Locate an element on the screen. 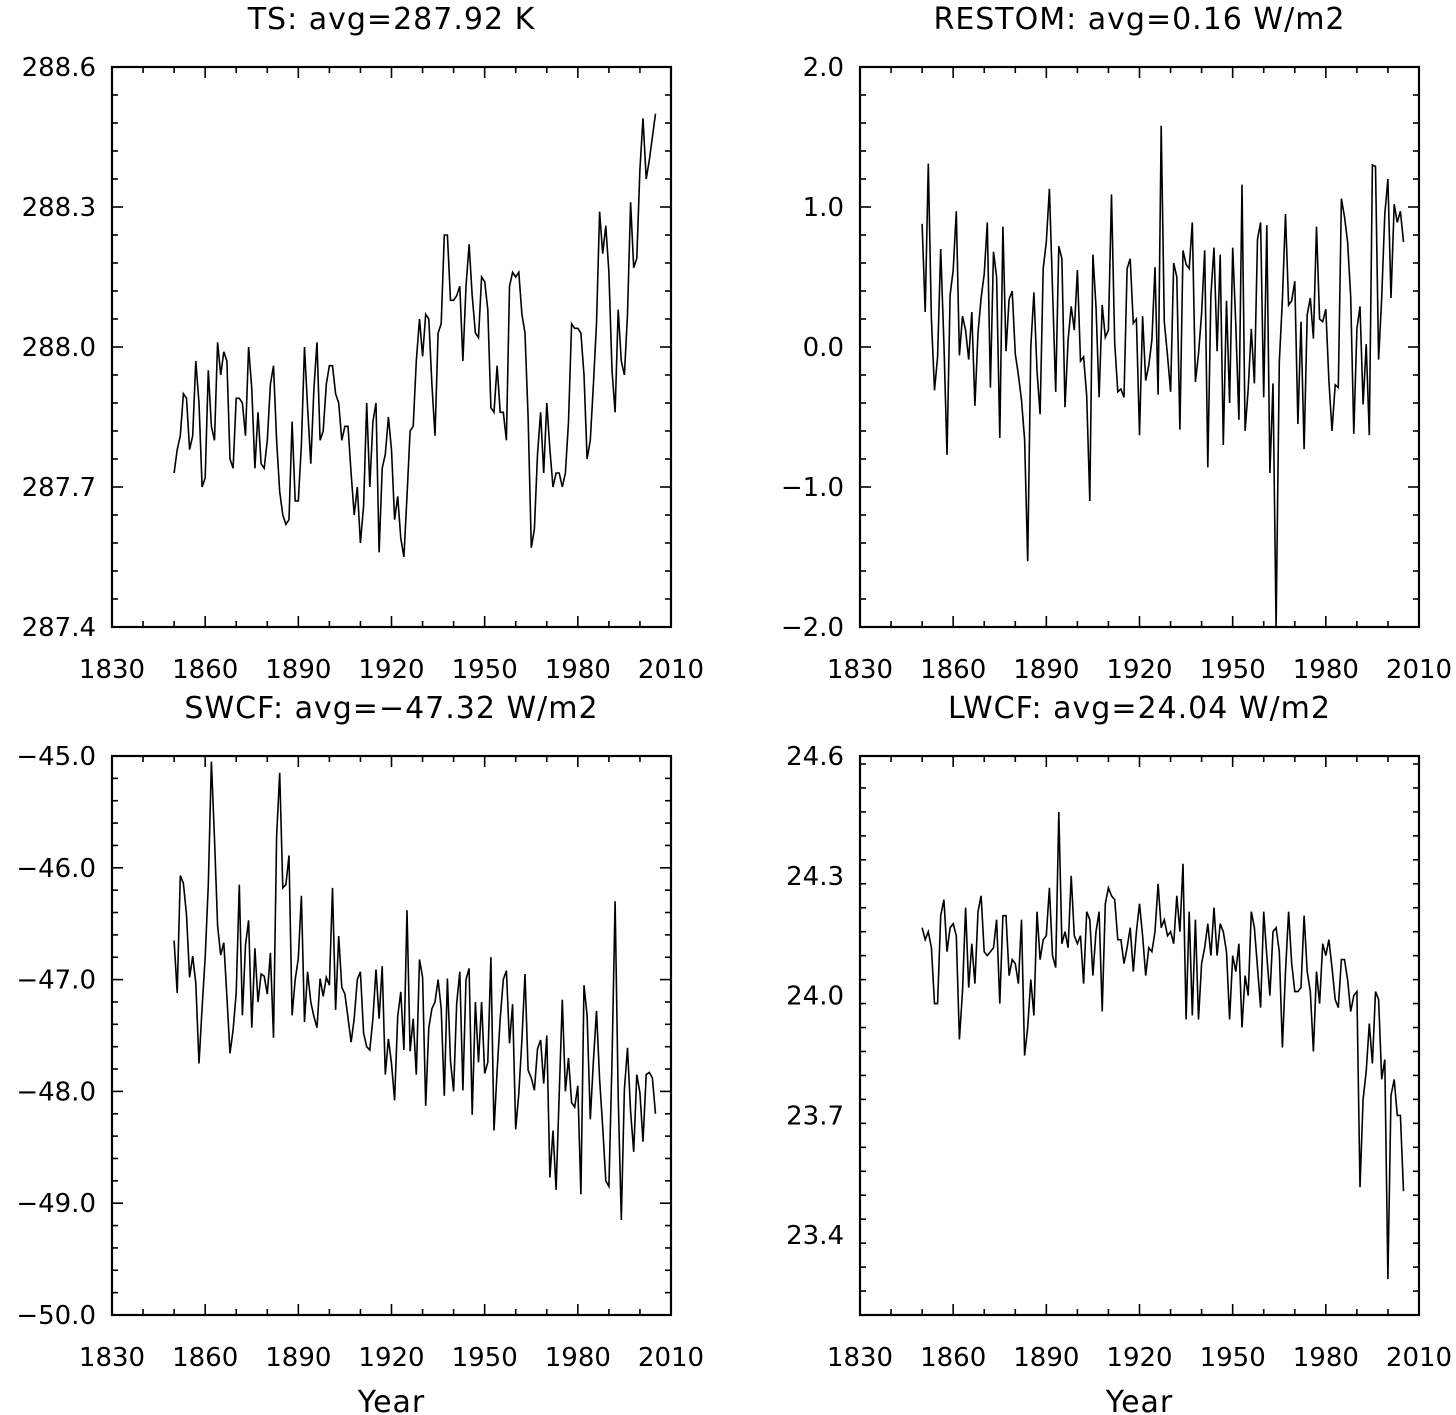  y-tick-label: 24.6 is located at coordinates (815, 757).